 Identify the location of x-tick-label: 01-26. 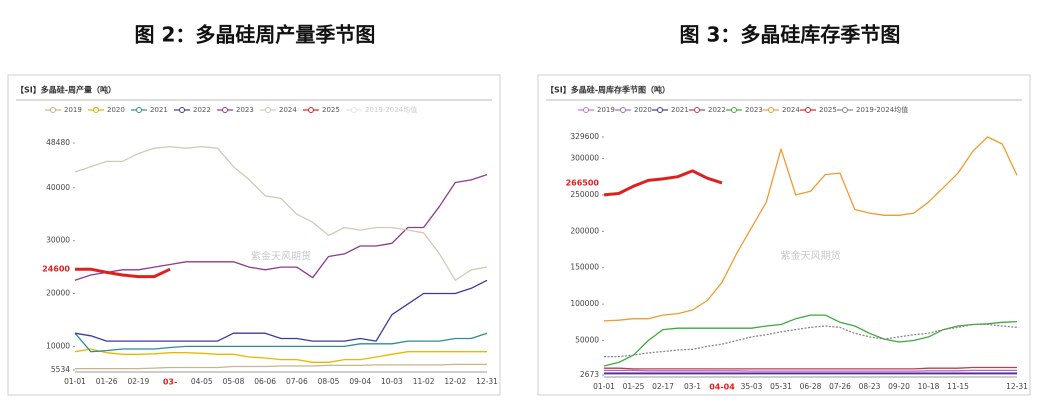
(107, 381).